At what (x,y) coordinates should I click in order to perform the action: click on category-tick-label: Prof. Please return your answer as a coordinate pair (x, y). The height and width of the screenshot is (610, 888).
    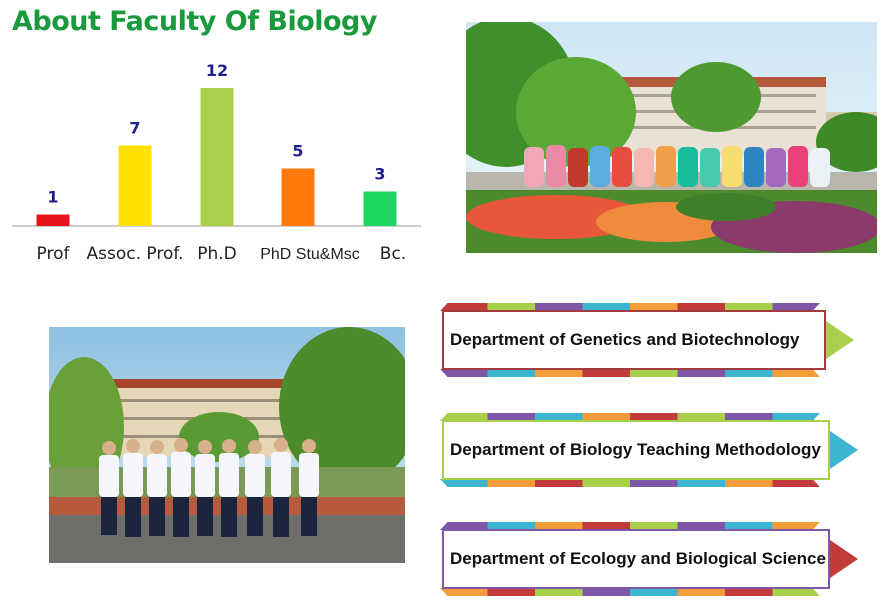
    Looking at the image, I should click on (54, 254).